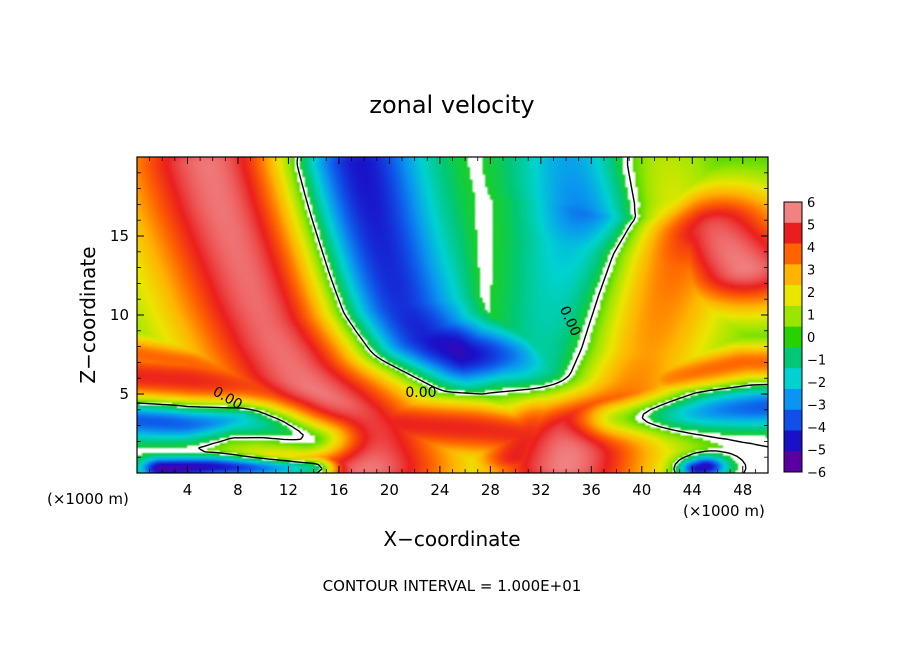  I want to click on colorbar-tick-label: 2, so click(811, 293).